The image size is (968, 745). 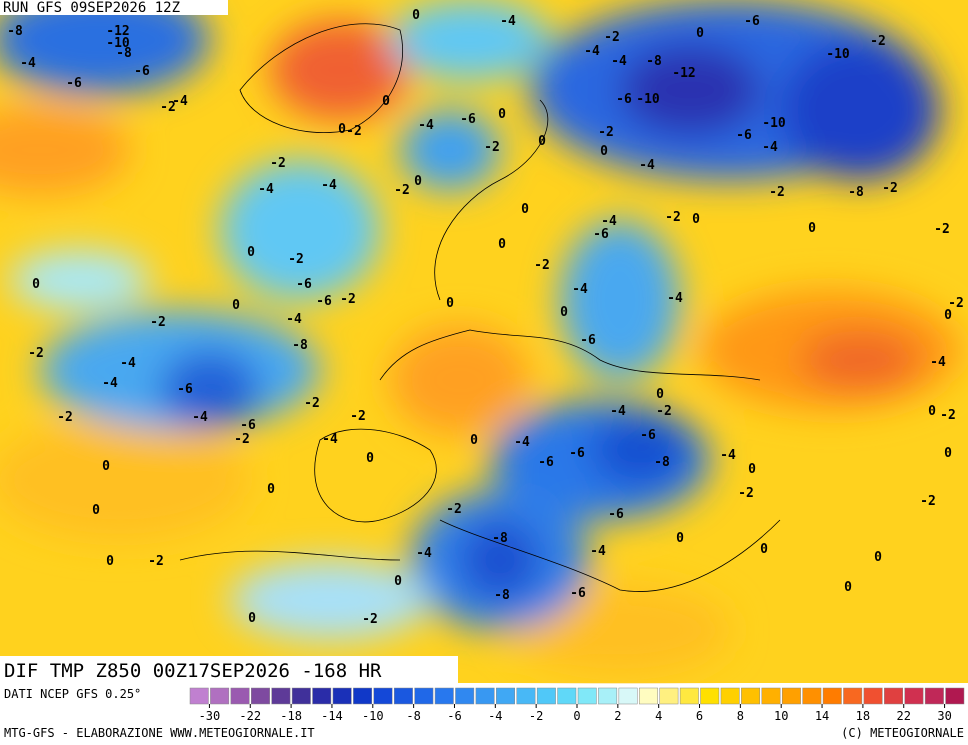 I want to click on colorbar-tick-label: 0, so click(x=576, y=716).